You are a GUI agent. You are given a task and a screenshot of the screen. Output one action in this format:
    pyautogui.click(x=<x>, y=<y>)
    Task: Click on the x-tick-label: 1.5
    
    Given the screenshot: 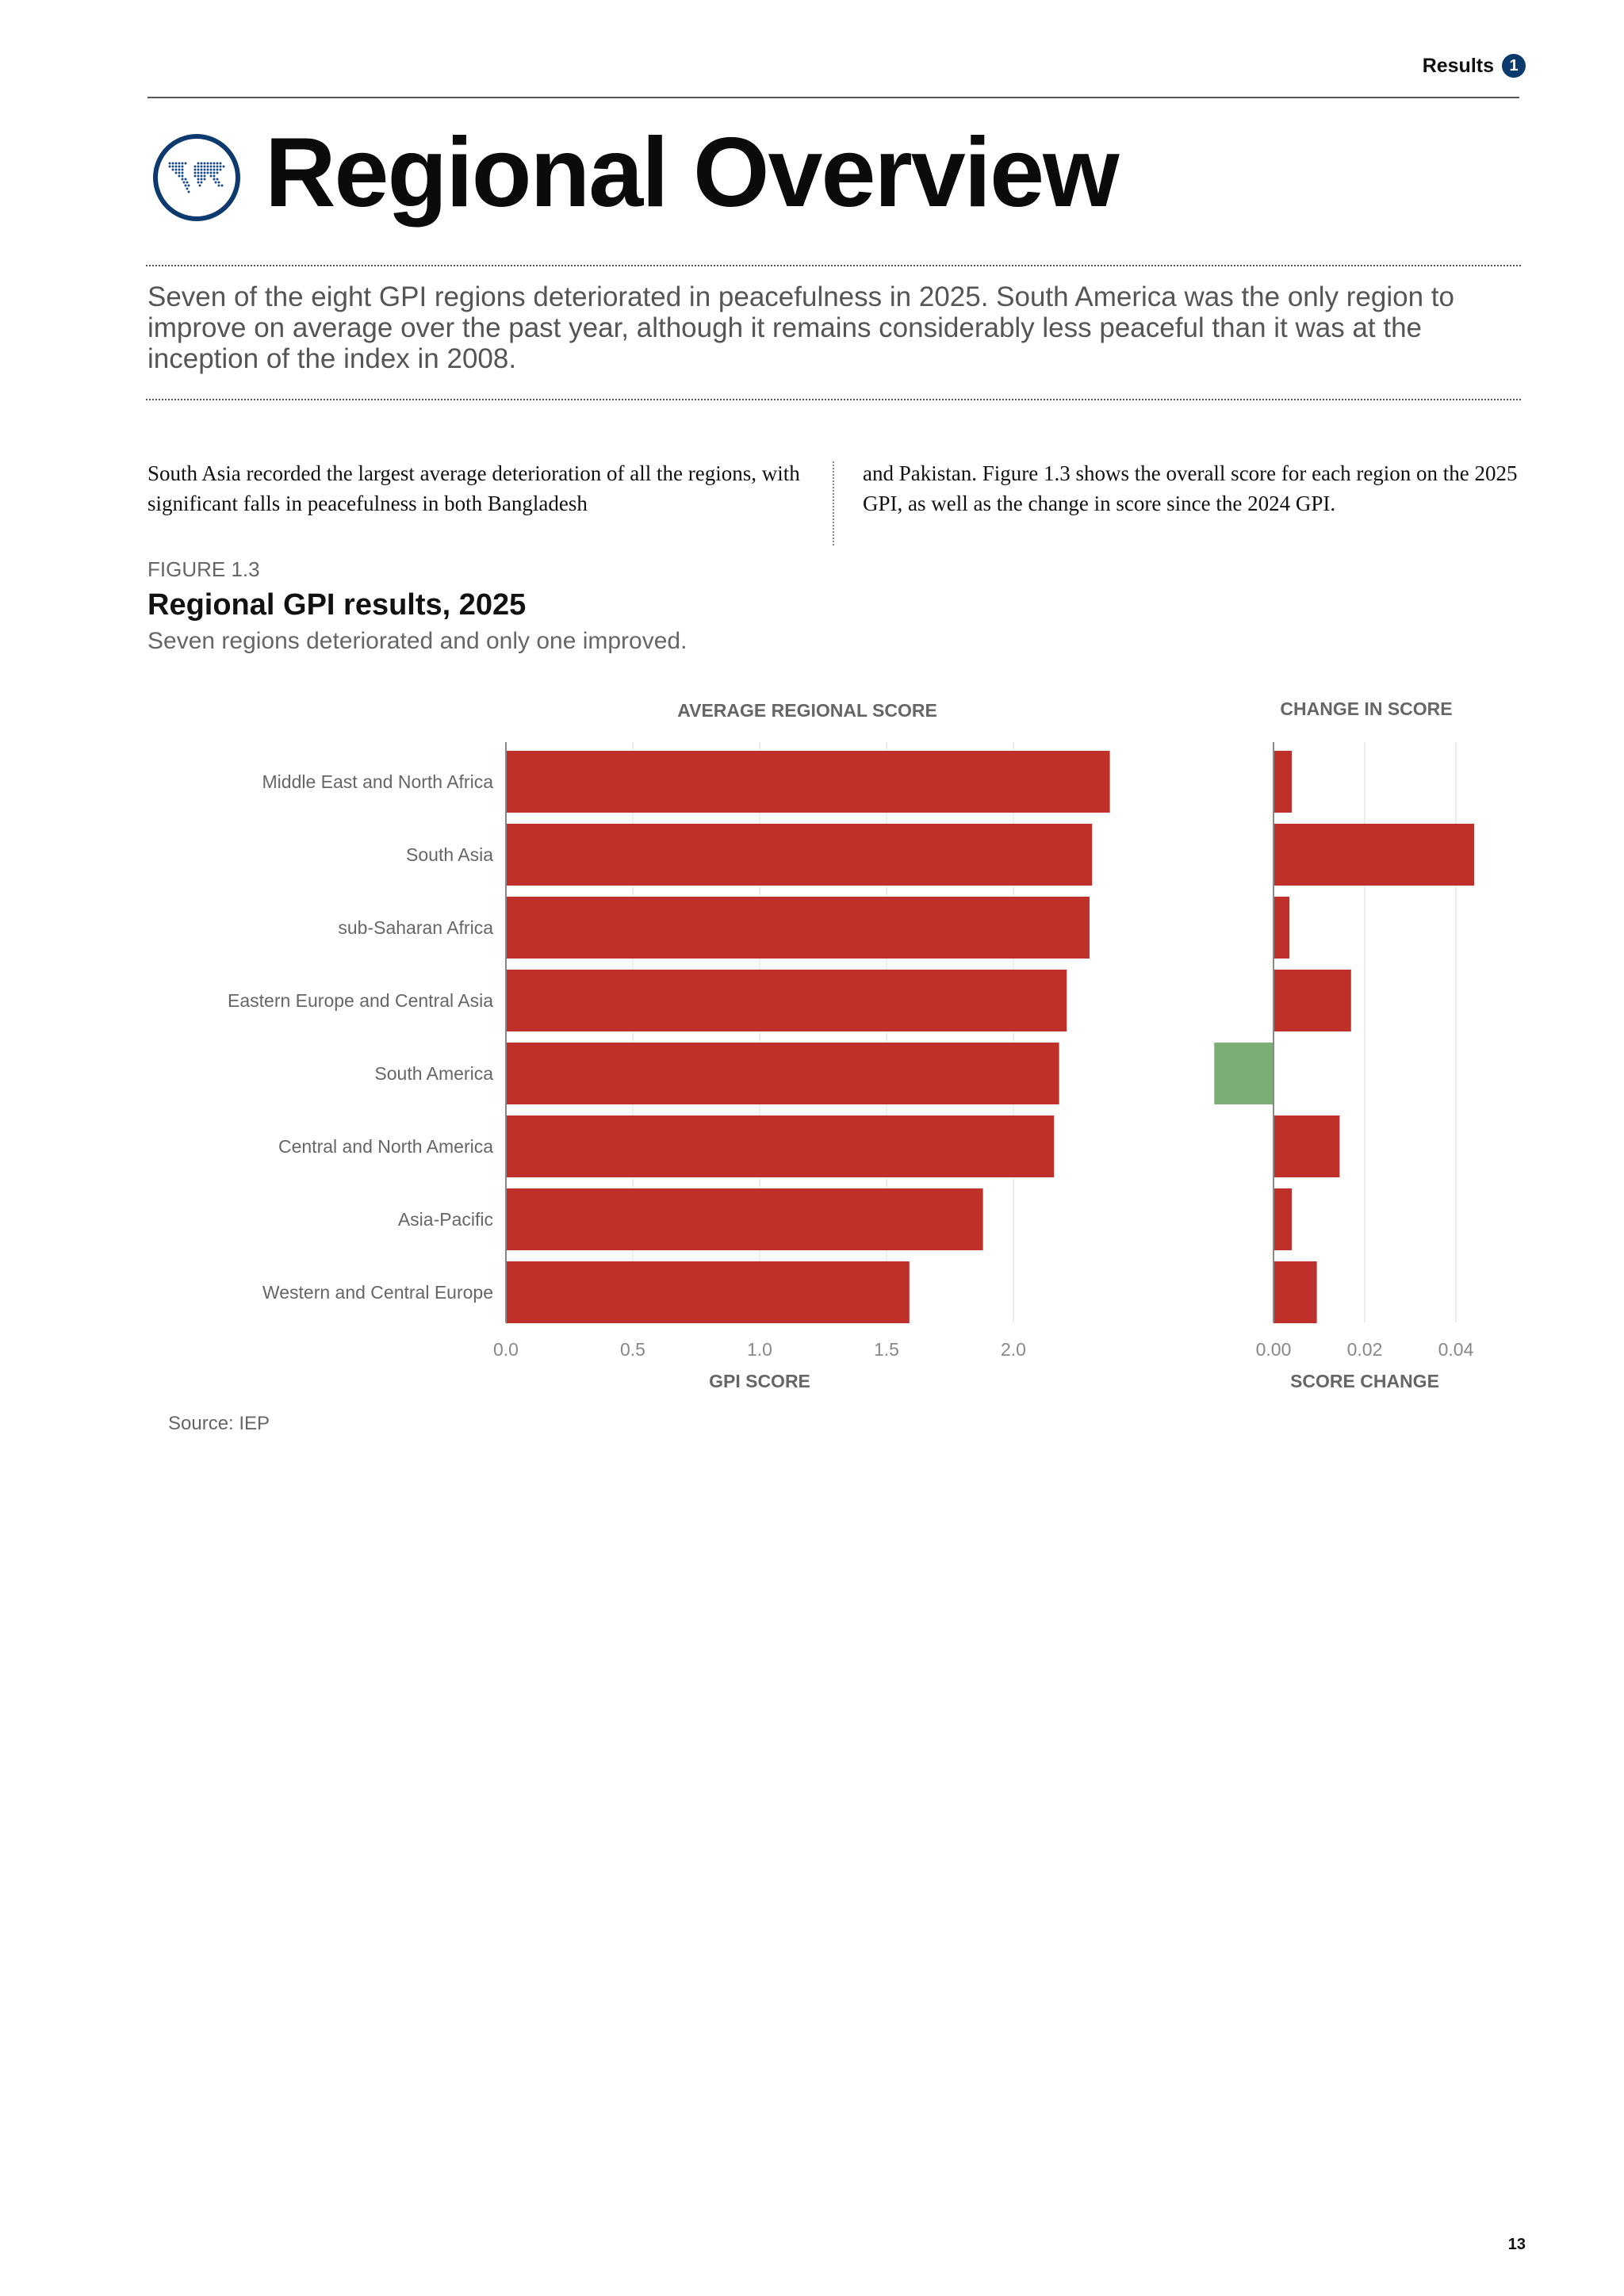 What is the action you would take?
    pyautogui.click(x=886, y=1349)
    